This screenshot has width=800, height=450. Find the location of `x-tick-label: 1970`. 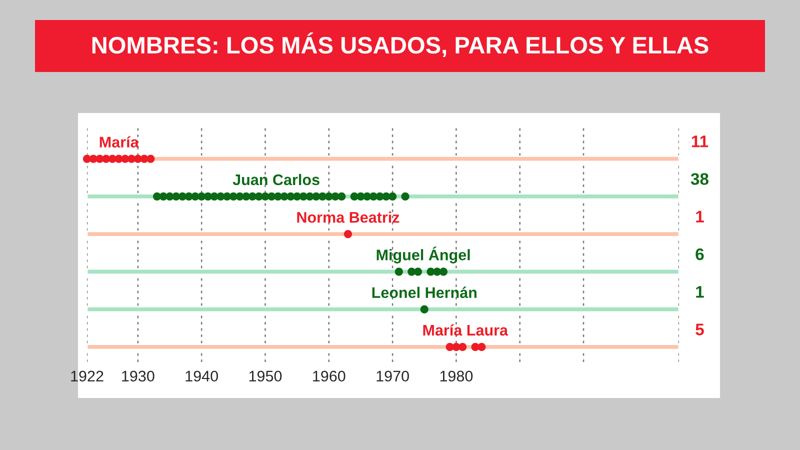

x-tick-label: 1970 is located at coordinates (392, 376).